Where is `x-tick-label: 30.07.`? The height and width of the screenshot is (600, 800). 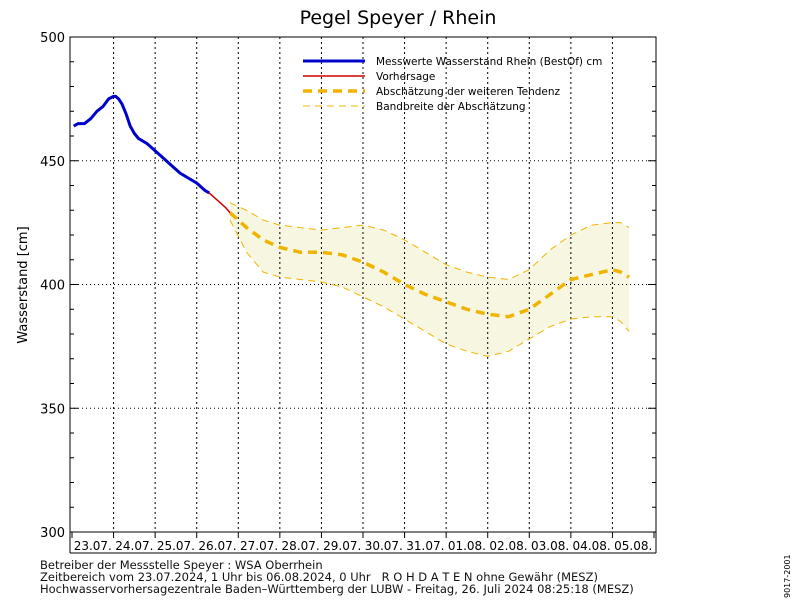
x-tick-label: 30.07. is located at coordinates (384, 546).